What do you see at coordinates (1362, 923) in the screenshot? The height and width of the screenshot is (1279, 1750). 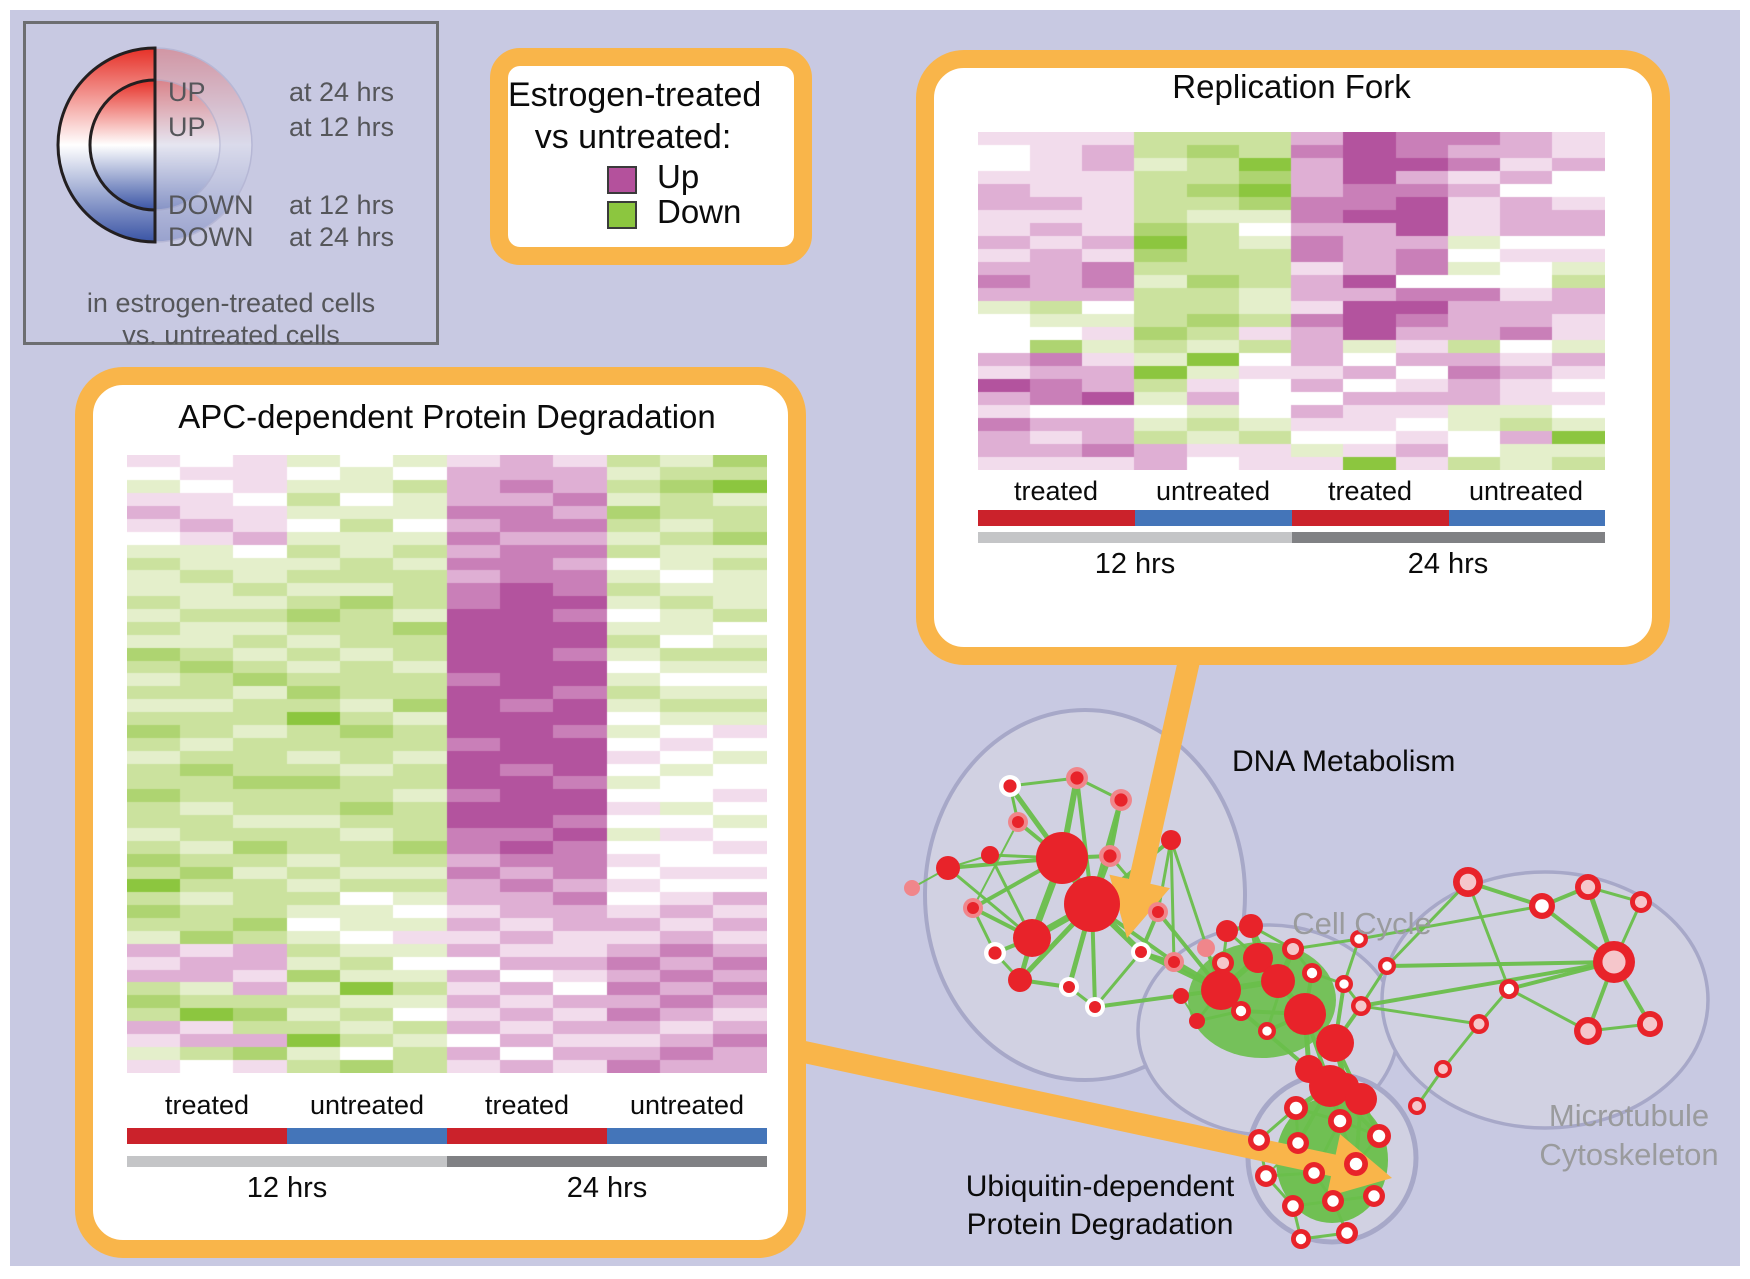 I see `cell-cycle-label: Cell Cycle` at bounding box center [1362, 923].